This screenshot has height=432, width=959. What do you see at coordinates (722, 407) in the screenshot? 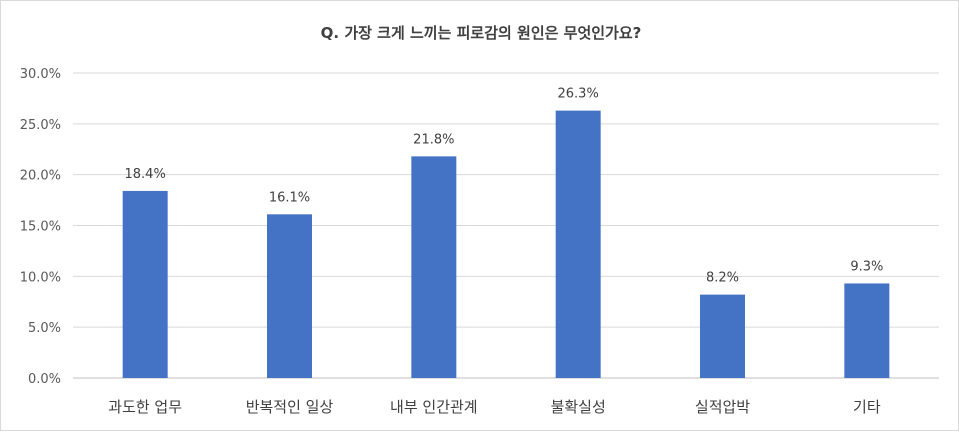
I see `category-label: 실적압박` at bounding box center [722, 407].